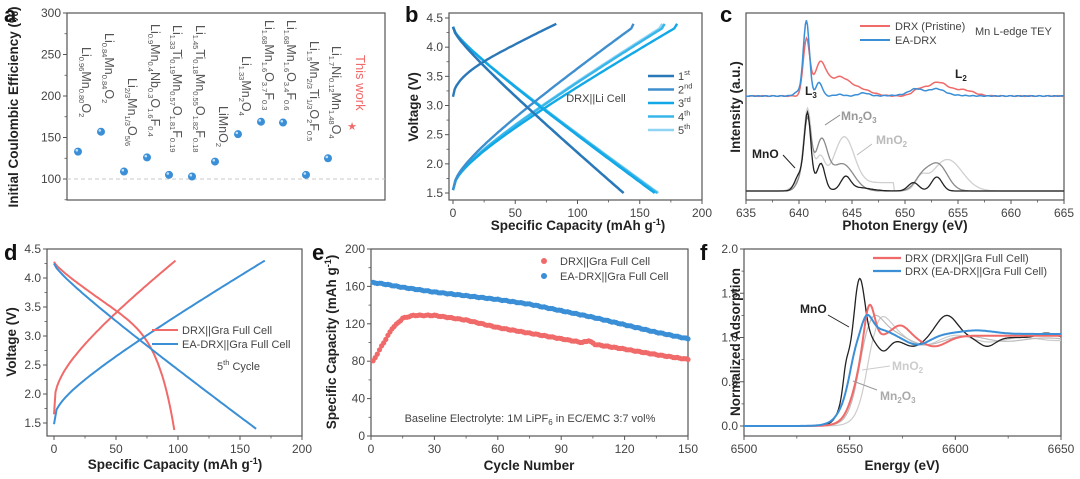  What do you see at coordinates (562, 449) in the screenshot?
I see `x-tick-label: 90` at bounding box center [562, 449].